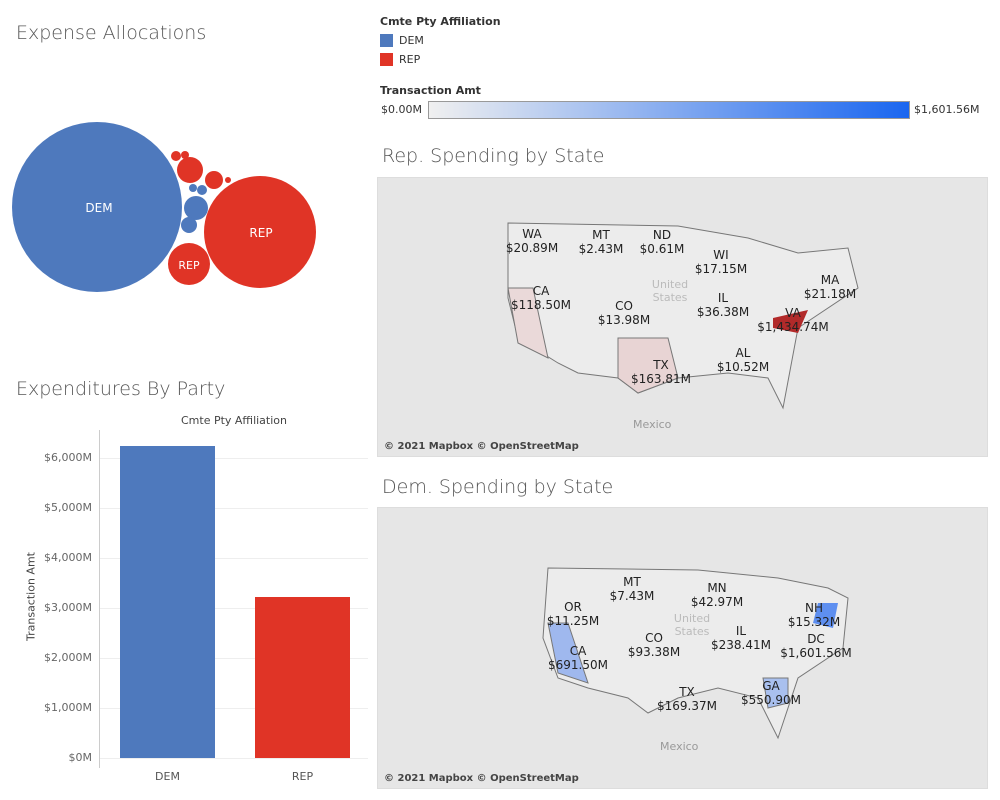 Image resolution: width=1000 pixels, height=800 pixels. Describe the element at coordinates (80, 757) in the screenshot. I see `y-tick-label: $0M` at that location.